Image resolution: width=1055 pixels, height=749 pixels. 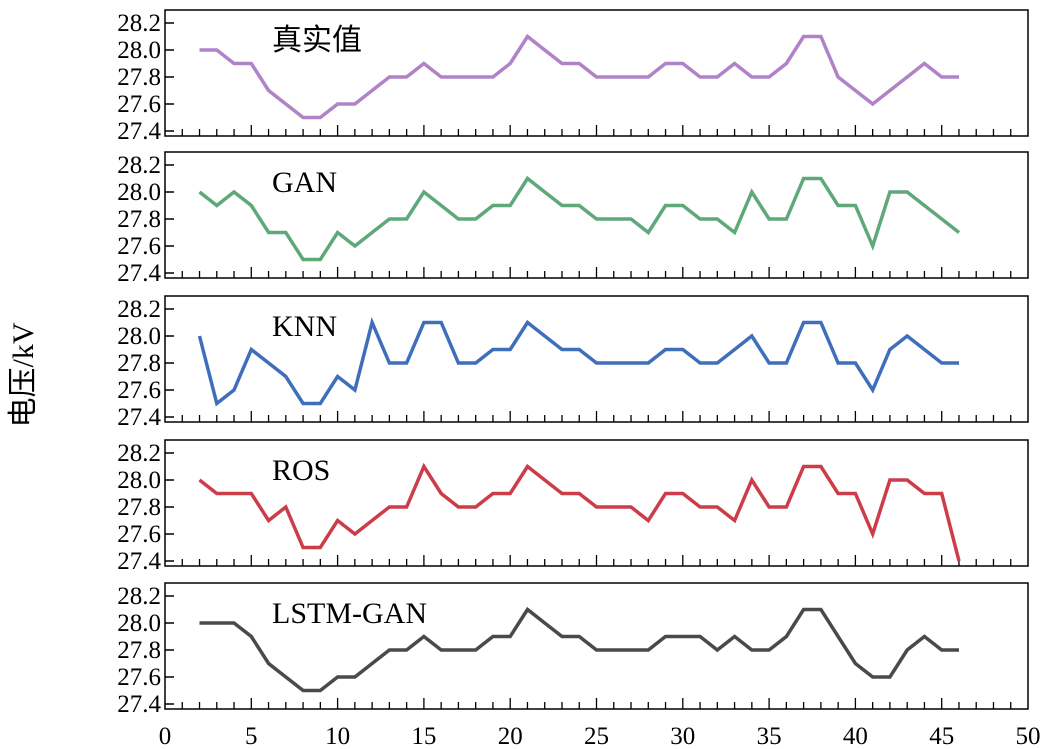 What do you see at coordinates (855, 736) in the screenshot?
I see `x-tick-label: 40` at bounding box center [855, 736].